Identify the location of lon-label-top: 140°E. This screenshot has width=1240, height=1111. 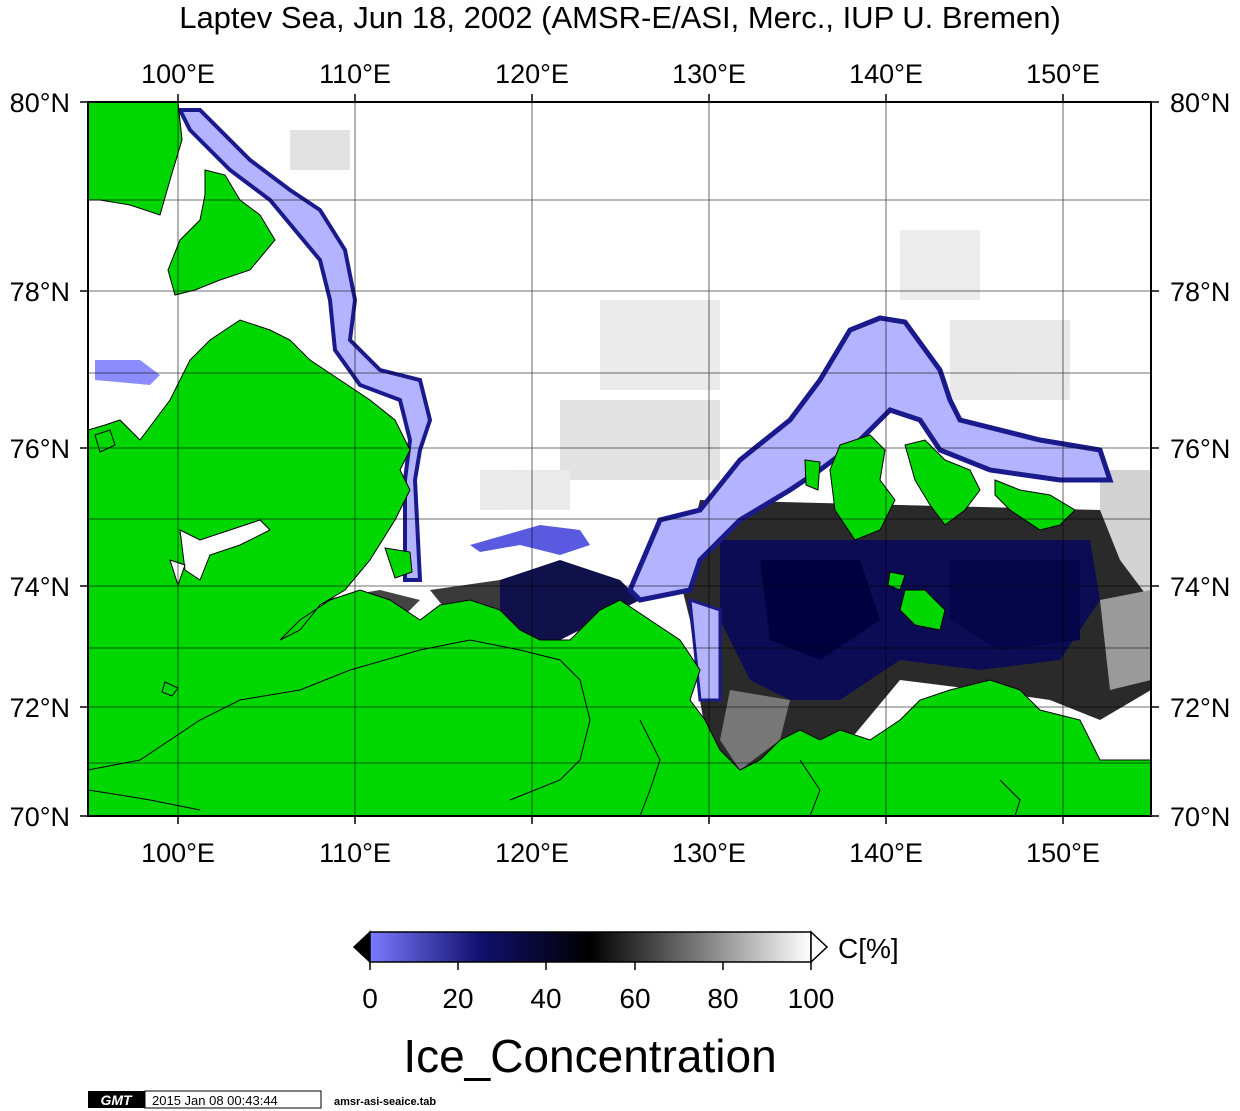
(886, 74).